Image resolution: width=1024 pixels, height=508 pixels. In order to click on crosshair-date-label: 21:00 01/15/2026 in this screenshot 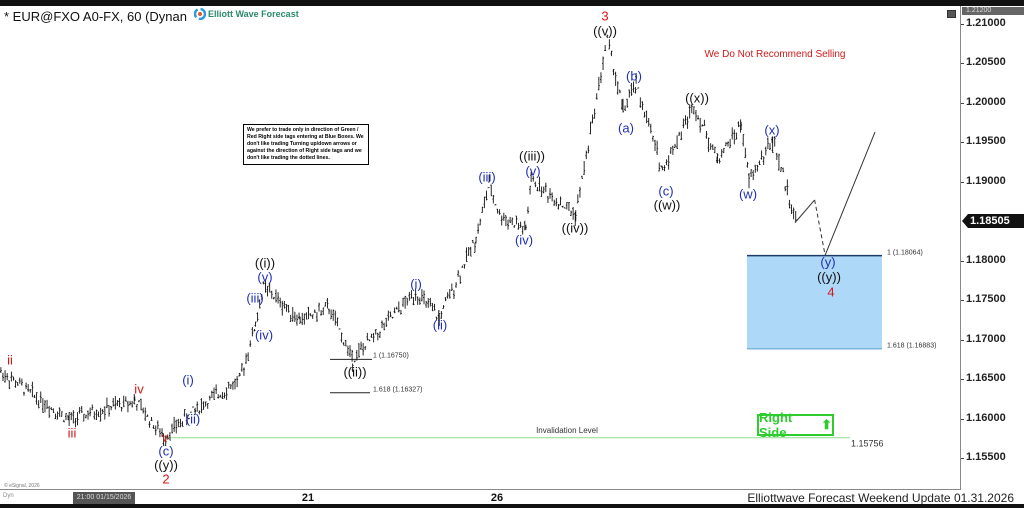, I will do `click(104, 498)`.